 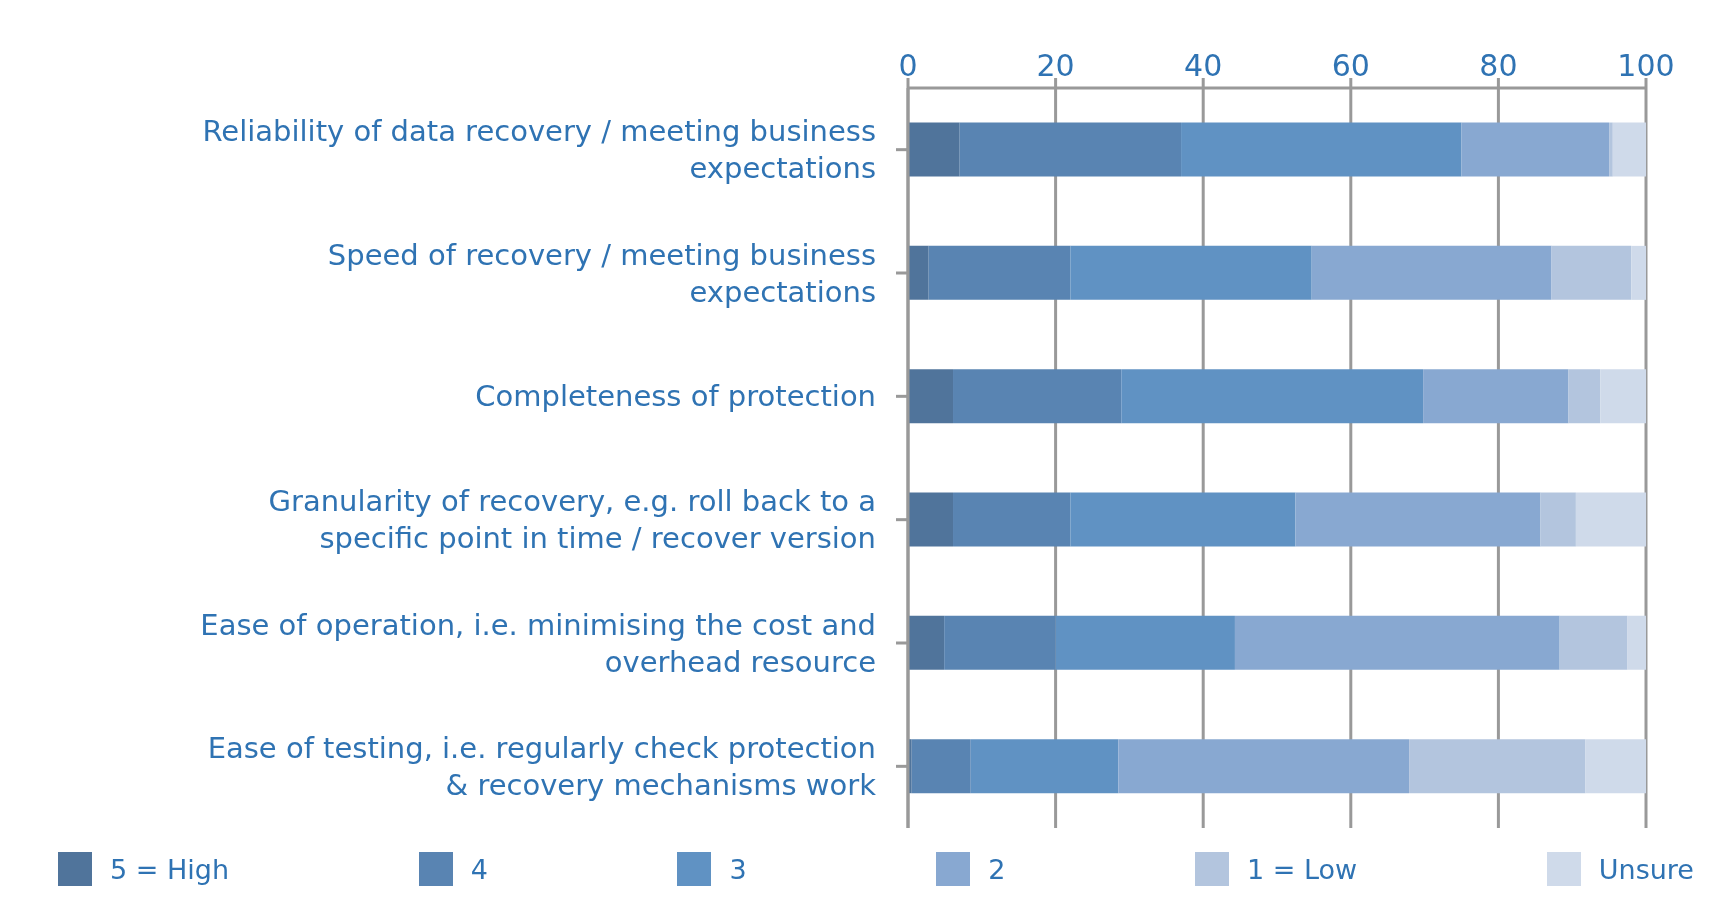 What do you see at coordinates (538, 643) in the screenshot?
I see `y-tick-label: Ease of operation, i.e. minimising the cost and overhead resource` at bounding box center [538, 643].